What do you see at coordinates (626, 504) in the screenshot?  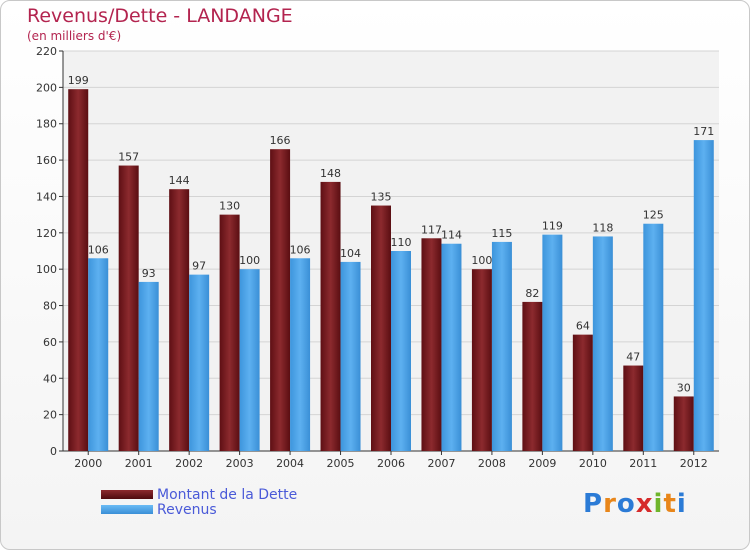 I see `logo-letter: o` at bounding box center [626, 504].